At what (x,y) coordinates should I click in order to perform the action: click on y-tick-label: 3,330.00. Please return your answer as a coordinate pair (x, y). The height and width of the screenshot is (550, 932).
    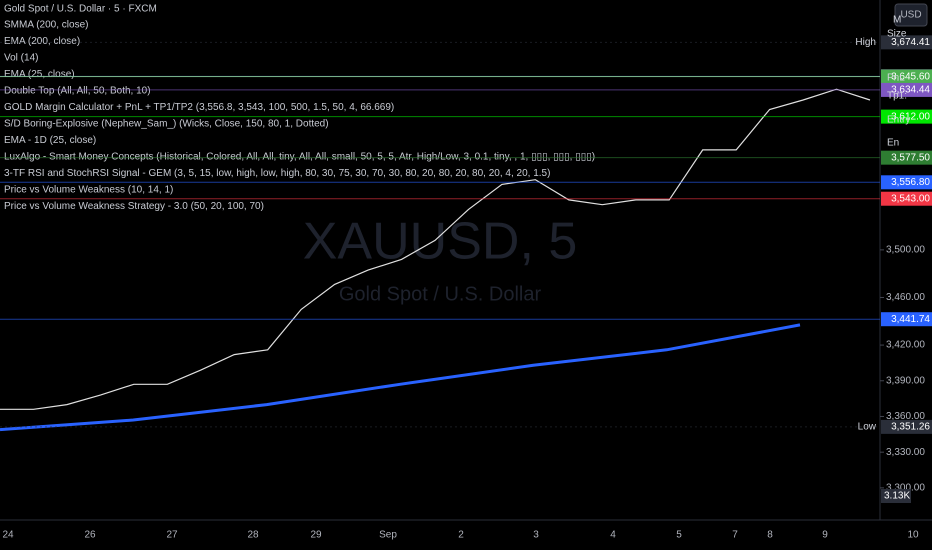
    Looking at the image, I should click on (905, 452).